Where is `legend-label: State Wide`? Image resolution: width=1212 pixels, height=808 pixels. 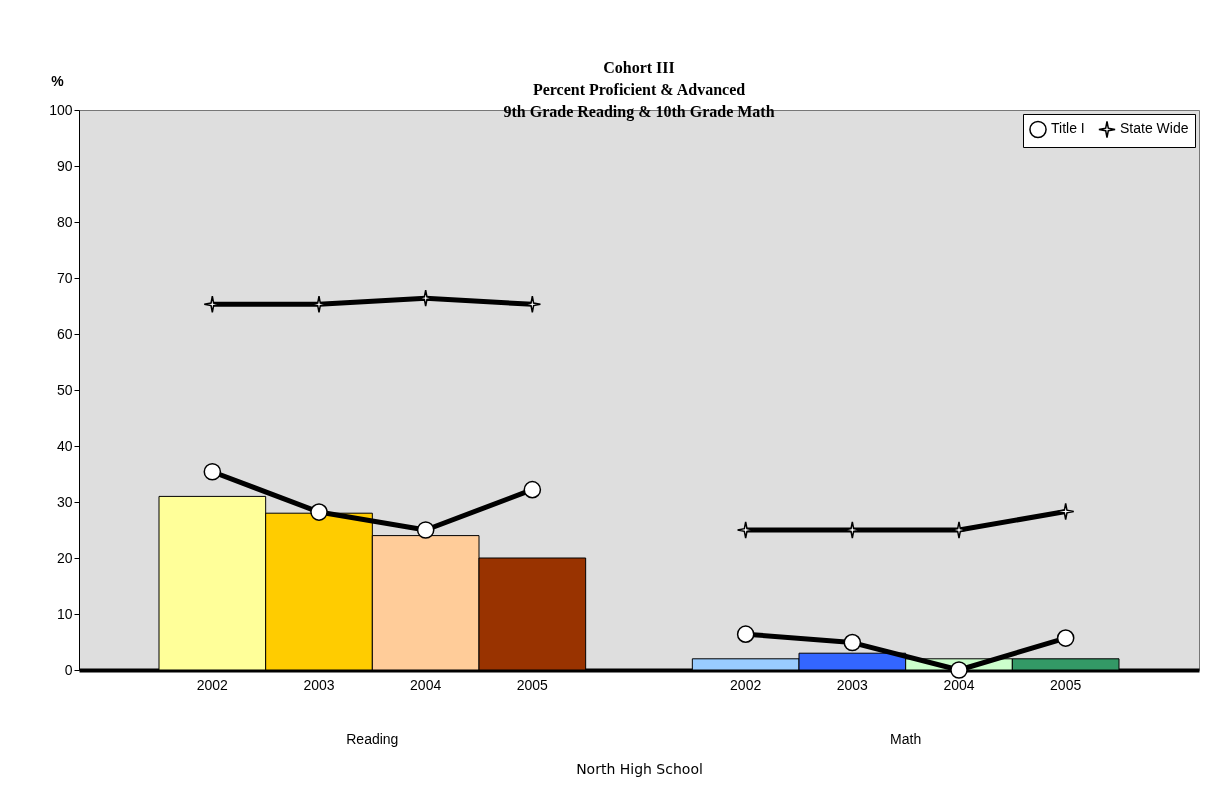 legend-label: State Wide is located at coordinates (1154, 128).